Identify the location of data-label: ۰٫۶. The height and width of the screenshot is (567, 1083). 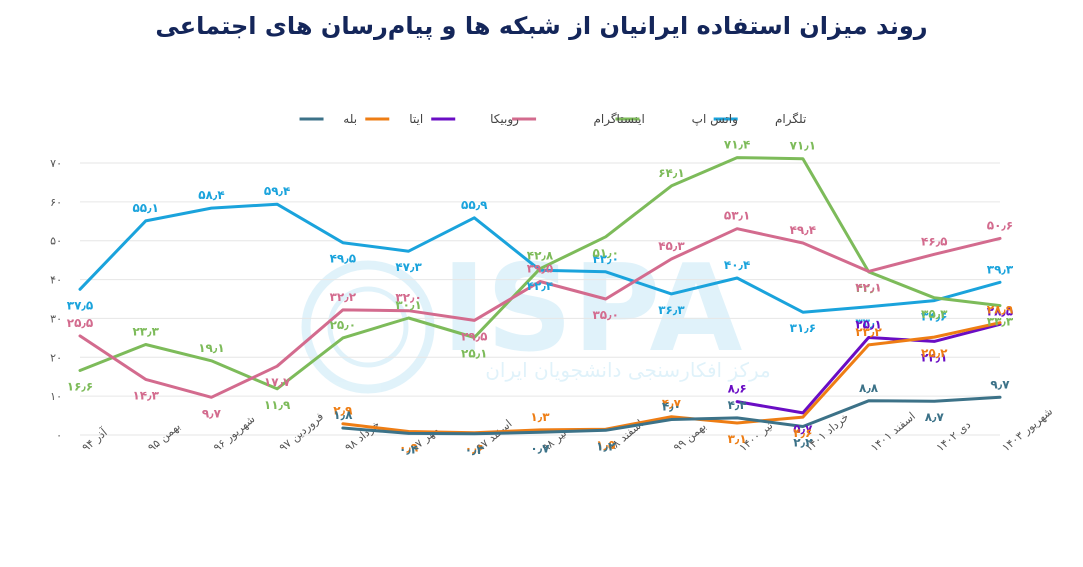
(474, 449).